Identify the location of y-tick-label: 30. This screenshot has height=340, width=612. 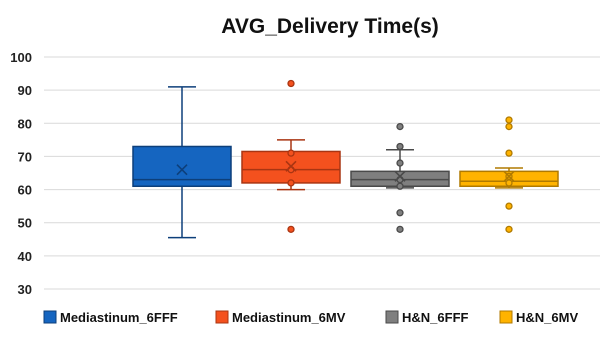
(25, 289).